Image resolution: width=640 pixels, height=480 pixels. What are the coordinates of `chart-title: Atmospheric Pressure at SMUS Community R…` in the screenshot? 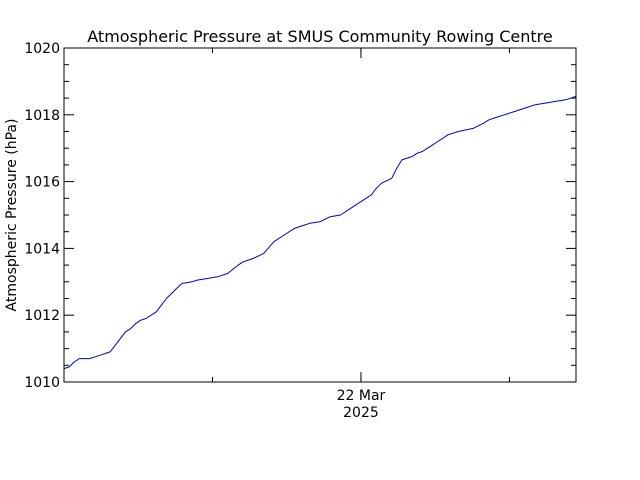 It's located at (319, 36).